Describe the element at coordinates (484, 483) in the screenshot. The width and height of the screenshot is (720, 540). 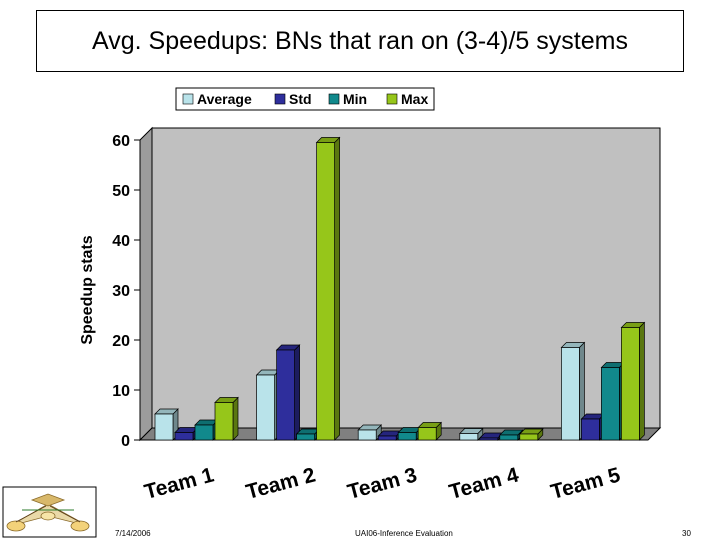
I see `x-category-label: Team 4` at that location.